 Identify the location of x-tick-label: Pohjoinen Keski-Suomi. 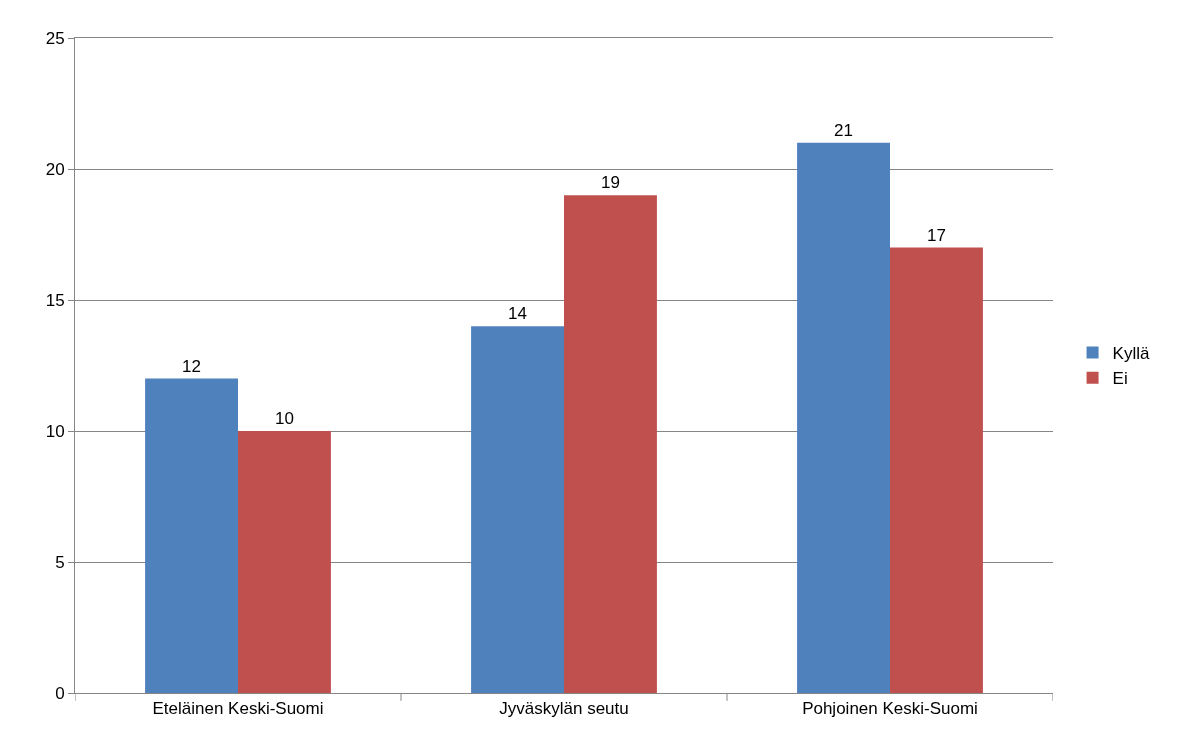
(890, 709).